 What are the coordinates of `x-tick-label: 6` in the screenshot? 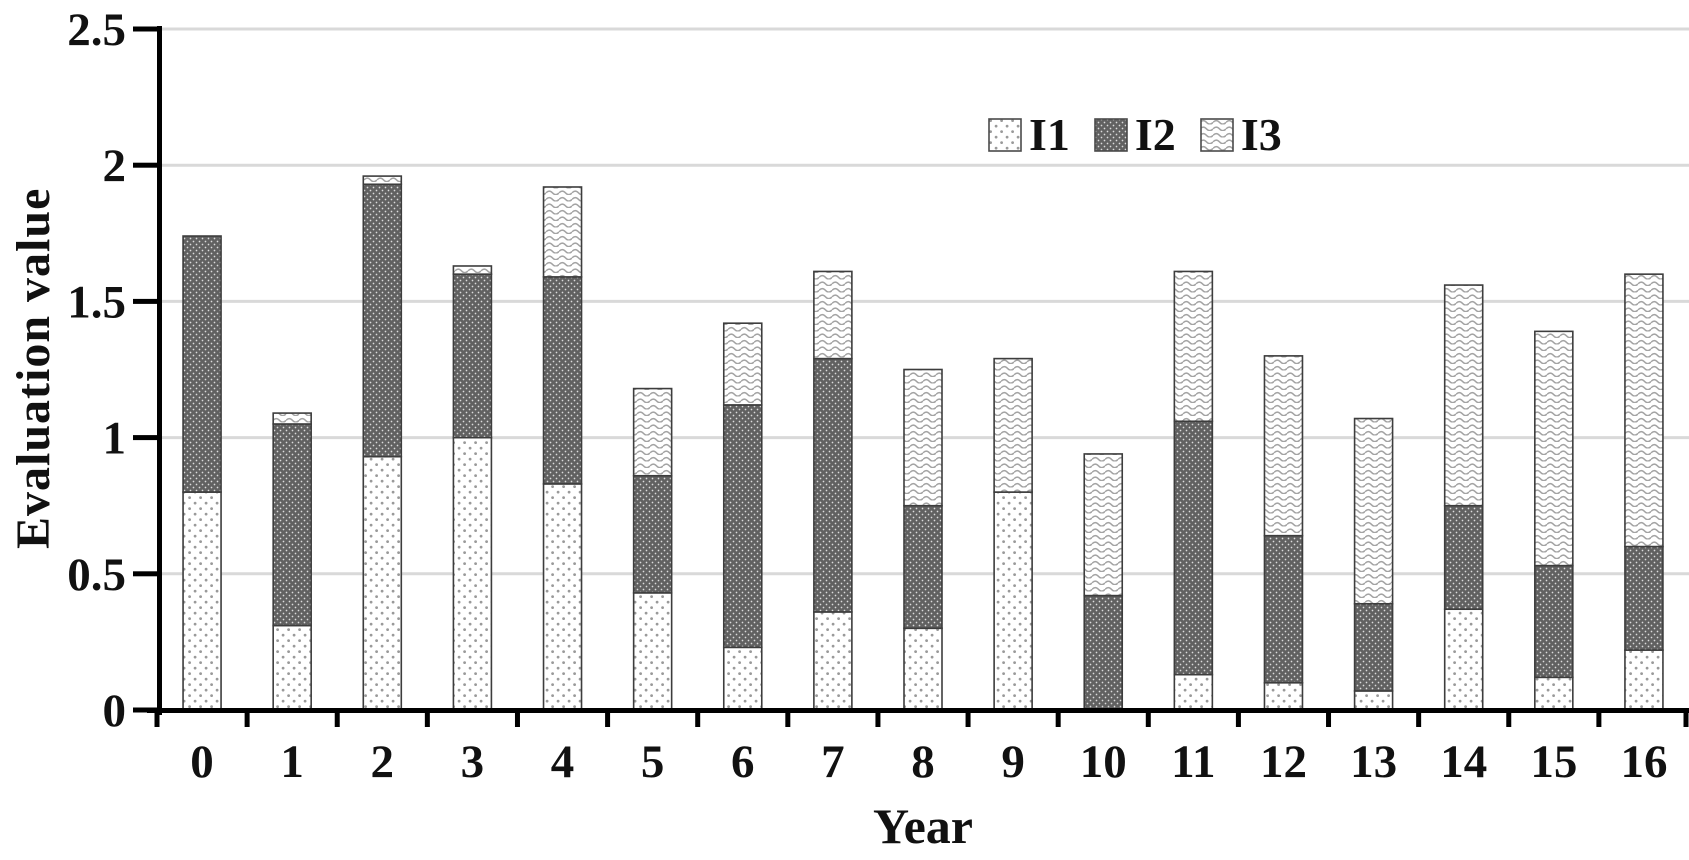 It's located at (743, 762).